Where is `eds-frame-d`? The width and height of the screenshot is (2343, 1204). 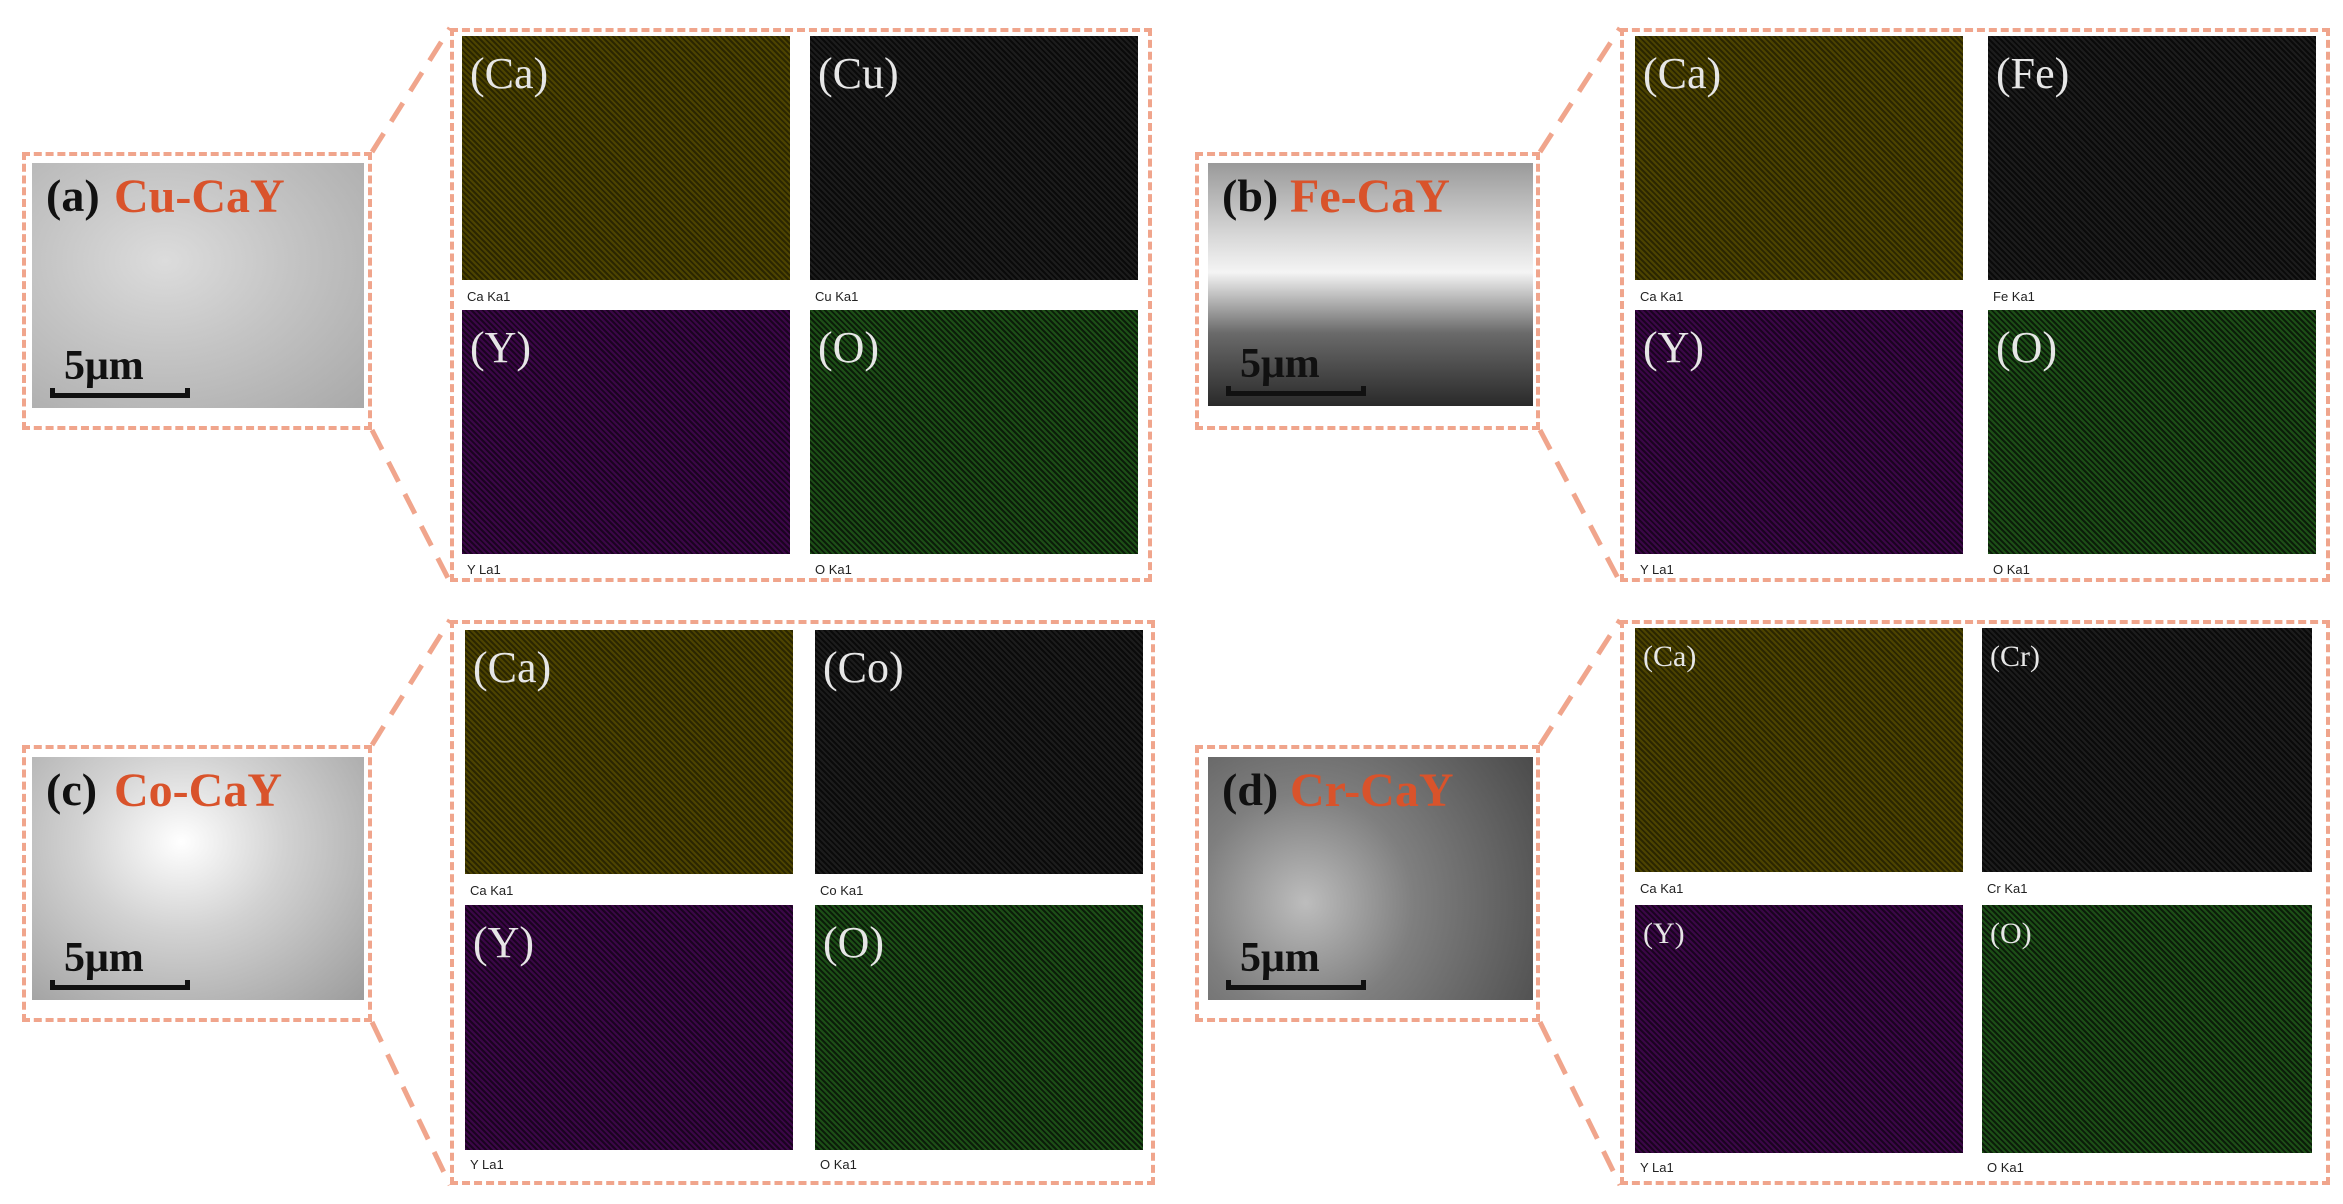 eds-frame-d is located at coordinates (1975, 902).